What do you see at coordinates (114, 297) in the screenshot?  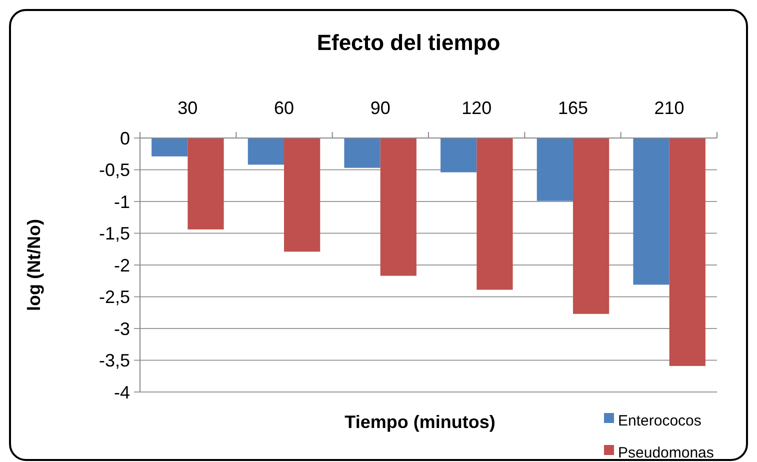 I see `y-tick-label: -2,5` at bounding box center [114, 297].